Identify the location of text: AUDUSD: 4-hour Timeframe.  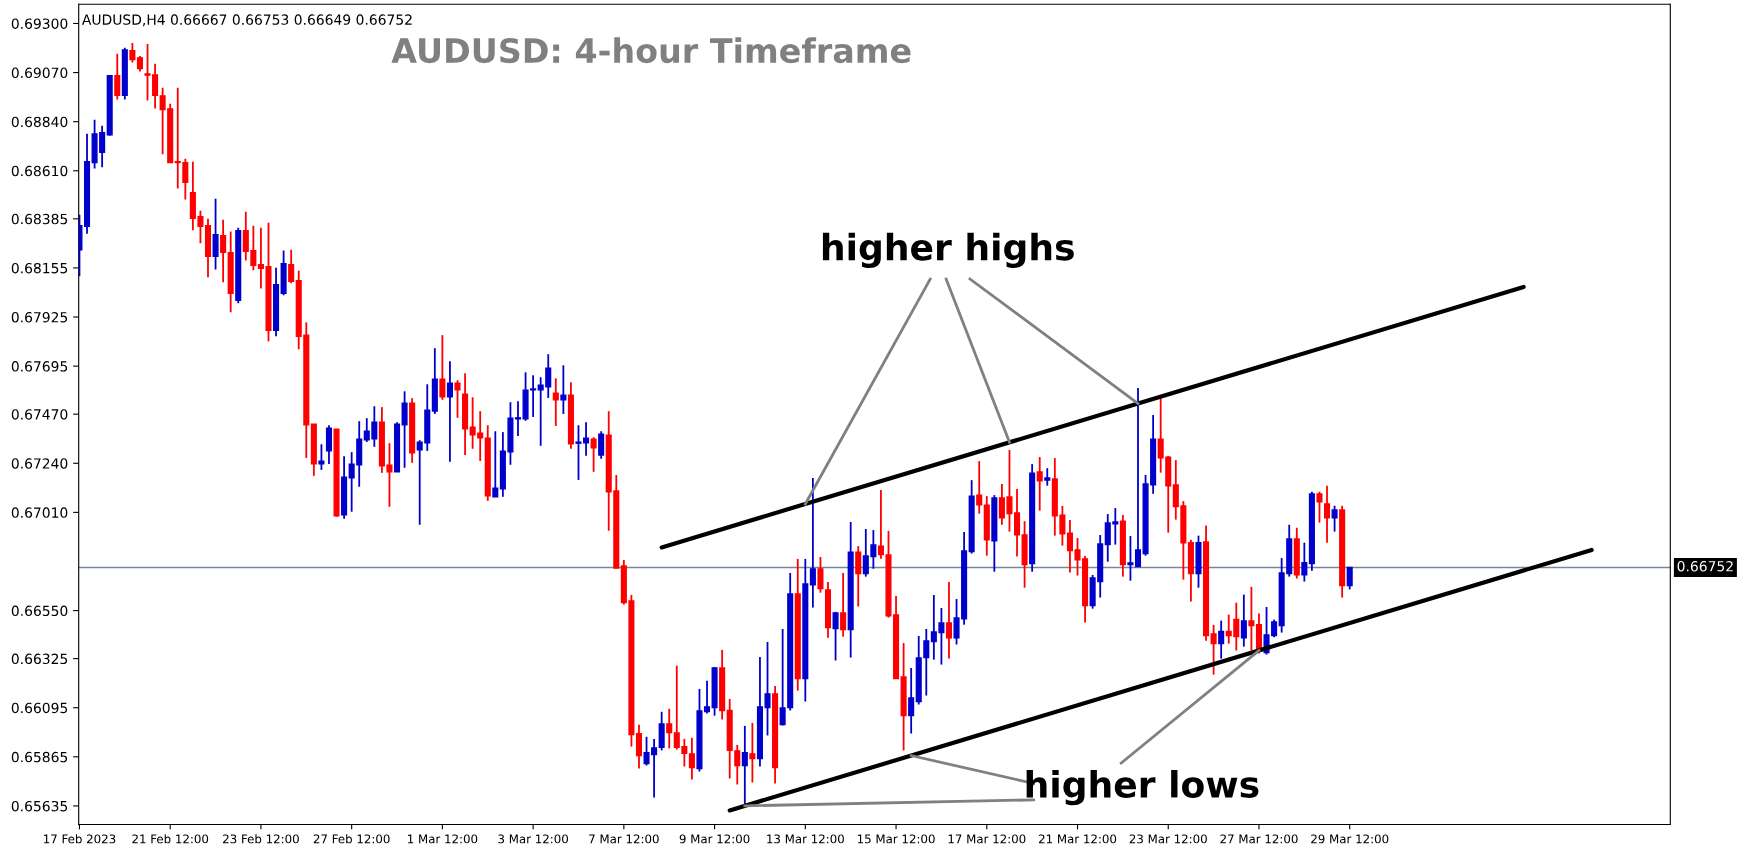
(651, 50).